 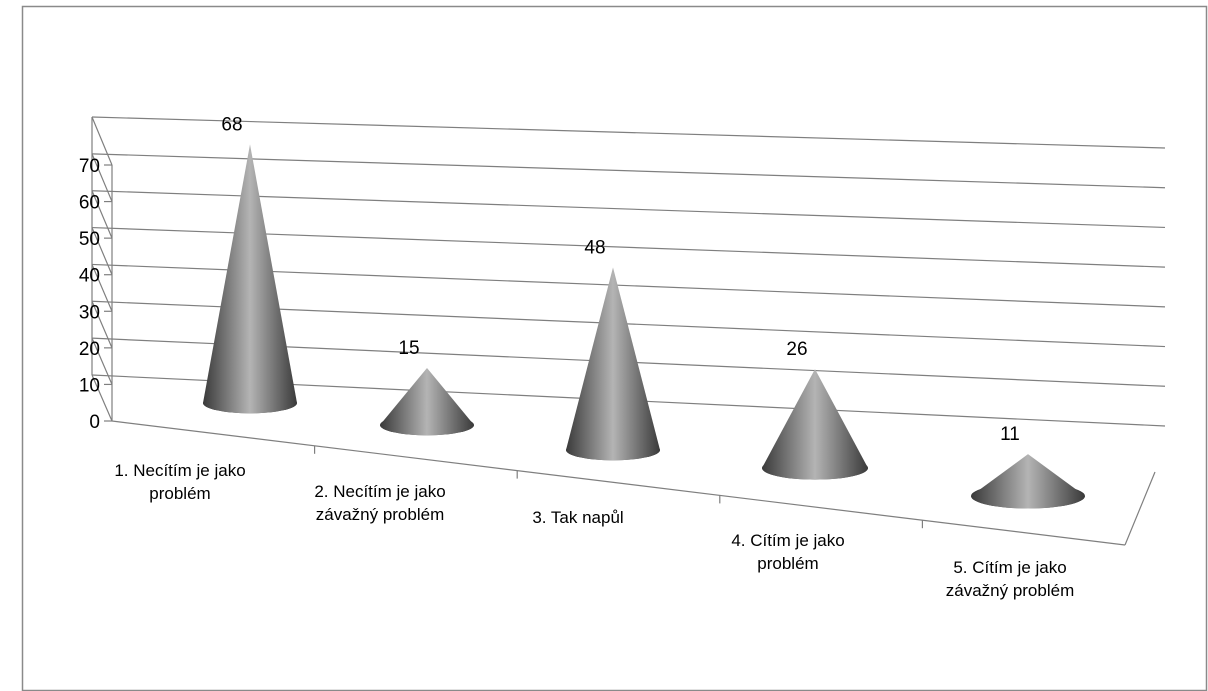 What do you see at coordinates (94, 422) in the screenshot?
I see `y-tick-label: 0` at bounding box center [94, 422].